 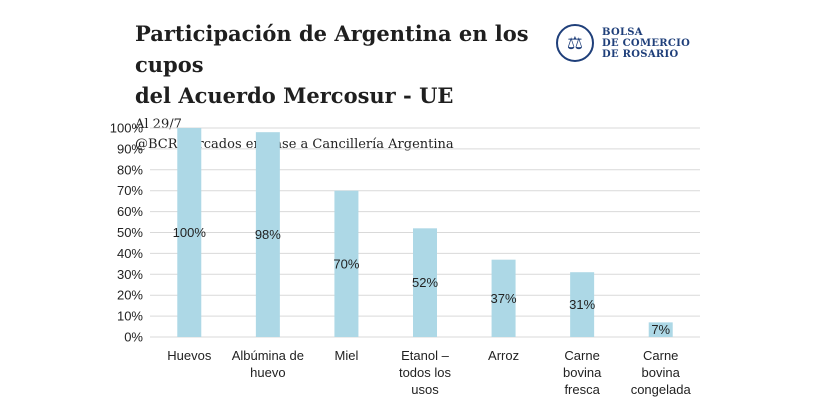 What do you see at coordinates (347, 355) in the screenshot?
I see `x-tick-label: Miel` at bounding box center [347, 355].